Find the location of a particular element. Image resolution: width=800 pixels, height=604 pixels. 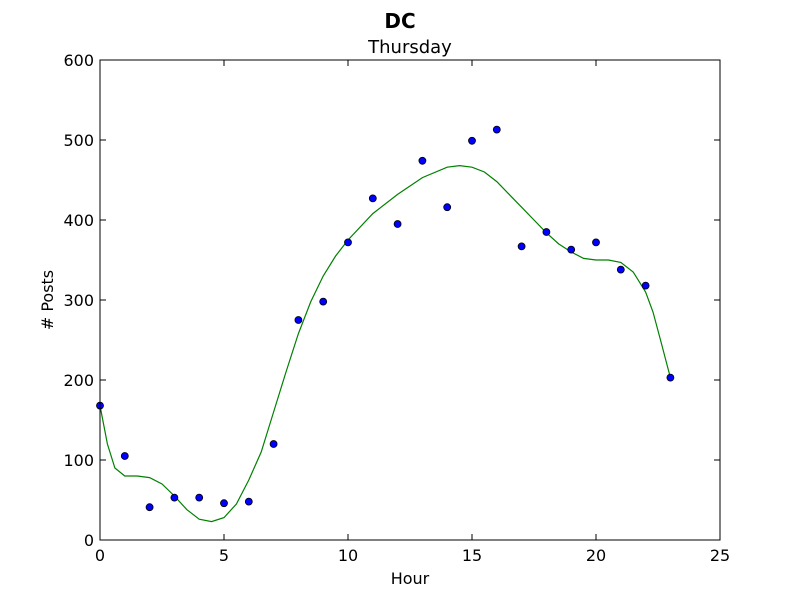

x-tick-label: 0 is located at coordinates (100, 555).